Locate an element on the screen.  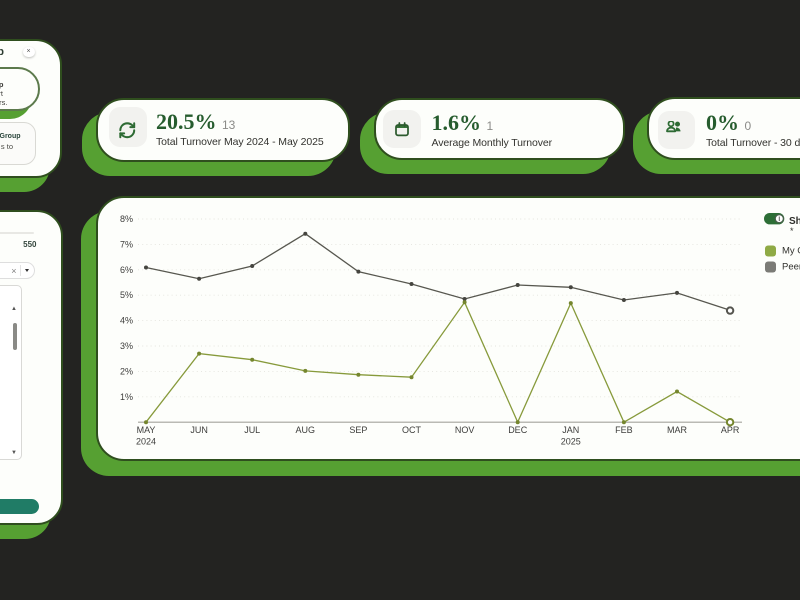
svg-text: 1% is located at coordinates (126, 397).